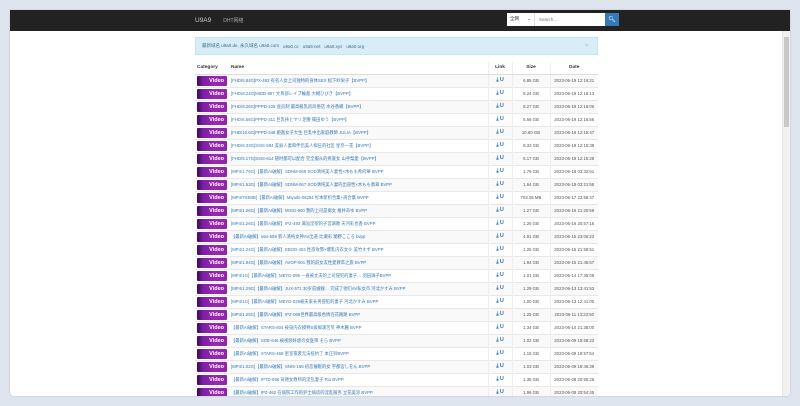 This screenshot has height=406, width=800. I want to click on torrent-name-link: [FHD/6.56G]PPPD-311 巨乳挟とヤリ足腰 篠田ゆう【BVPP】, so click(290, 119).